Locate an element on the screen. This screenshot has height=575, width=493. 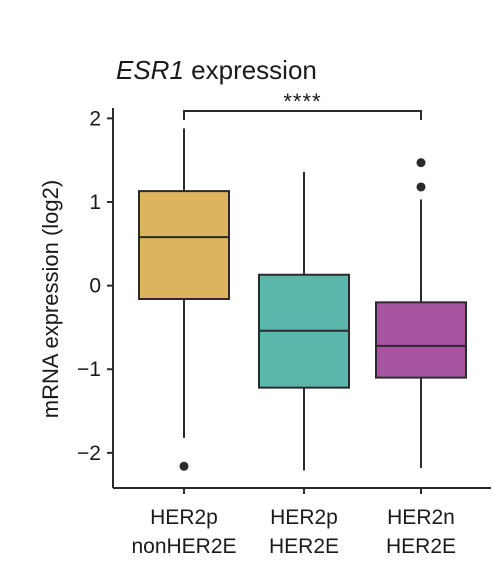
y-tick-label: −2 is located at coordinates (89, 453).